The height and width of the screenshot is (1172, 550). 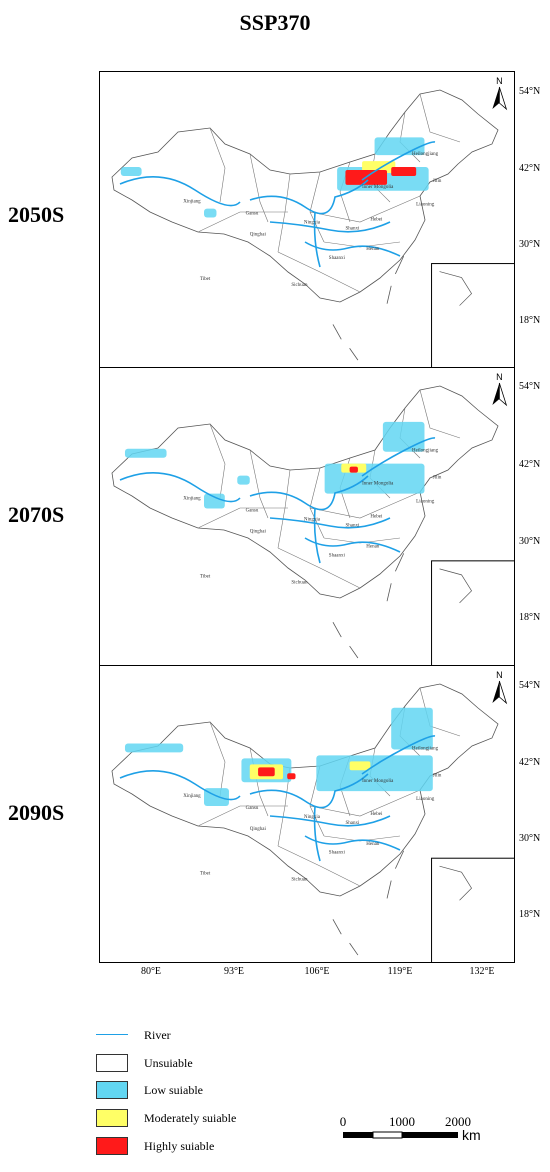 What do you see at coordinates (246, 1091) in the screenshot?
I see `legend-low: Low suiable` at bounding box center [246, 1091].